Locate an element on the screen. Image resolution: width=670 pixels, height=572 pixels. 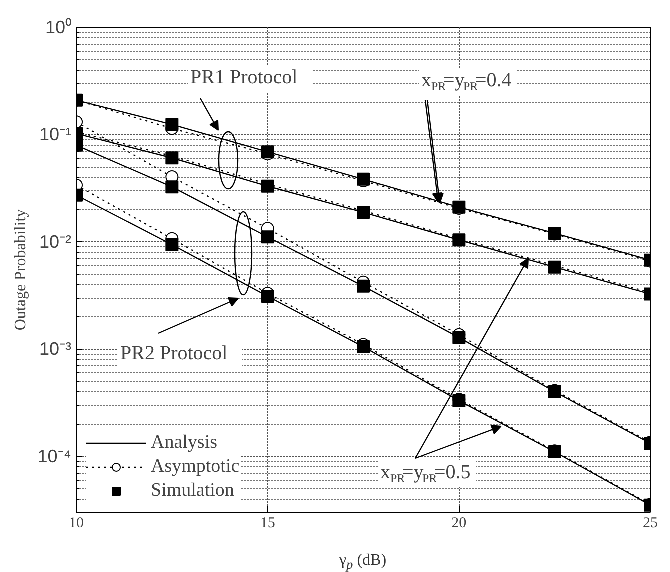
y-tick-label: 10⁻⁴ is located at coordinates (55, 456).